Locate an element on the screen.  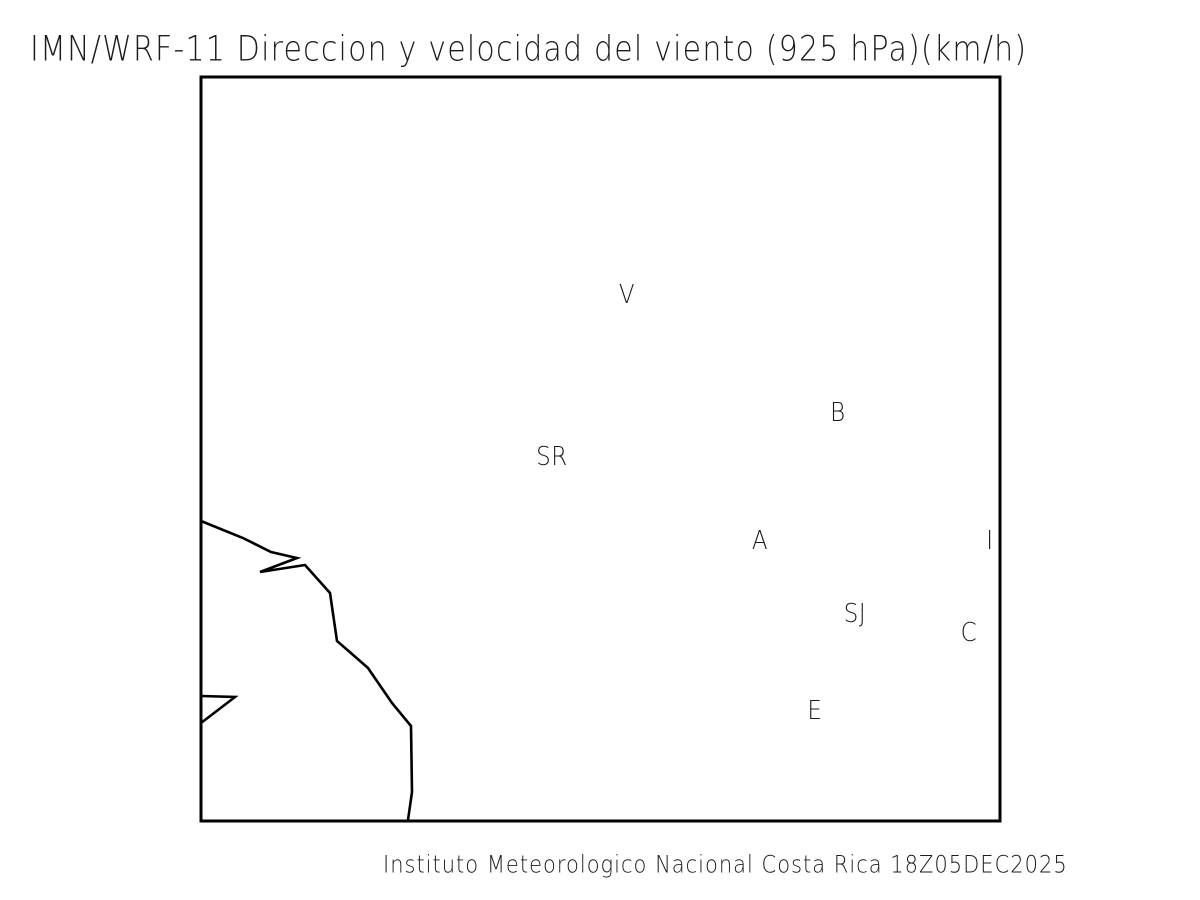
station-label-i: I is located at coordinates (990, 541).